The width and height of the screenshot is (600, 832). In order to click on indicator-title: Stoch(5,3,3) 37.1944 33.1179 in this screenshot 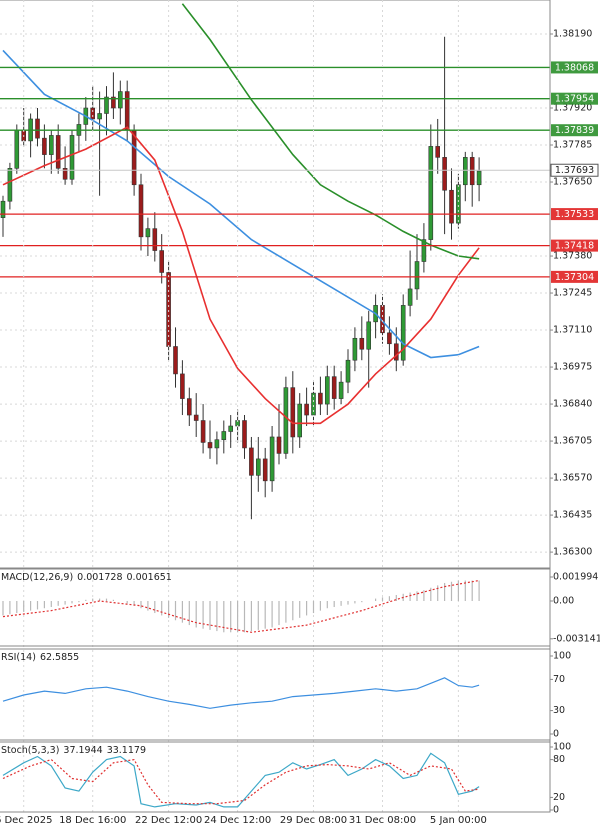, I will do `click(73, 750)`.